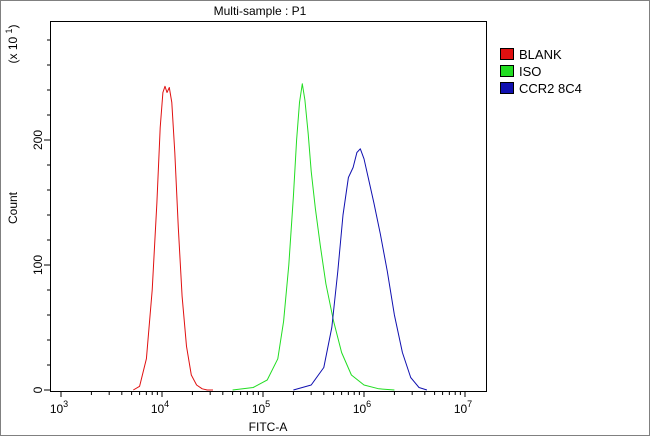 This screenshot has width=650, height=436. Describe the element at coordinates (9, 30) in the screenshot. I see `y-multiplier-exponent: 1` at that location.